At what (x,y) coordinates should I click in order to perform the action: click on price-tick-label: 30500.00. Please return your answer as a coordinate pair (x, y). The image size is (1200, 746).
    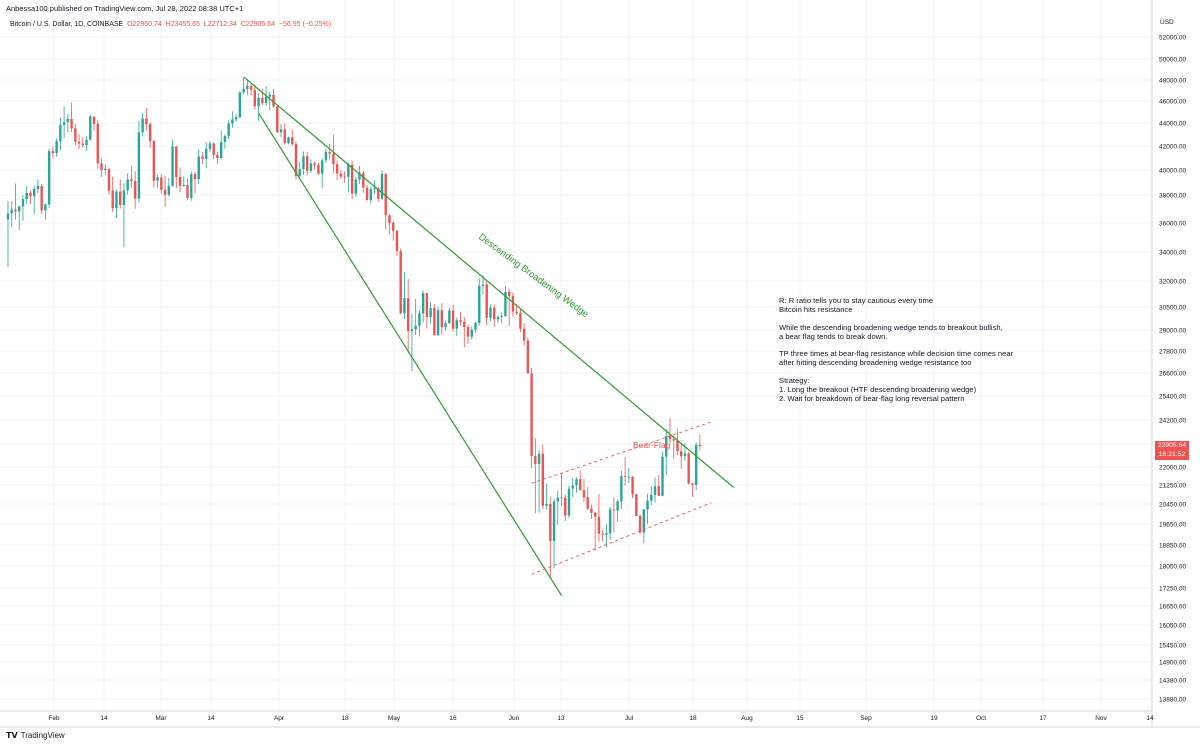
    Looking at the image, I should click on (1172, 307).